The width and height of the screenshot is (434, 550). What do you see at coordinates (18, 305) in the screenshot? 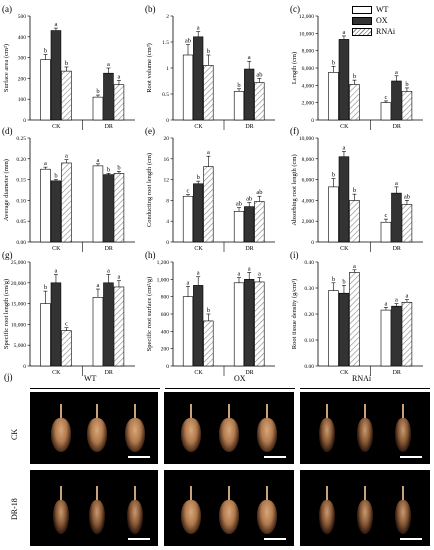
I see `y-tick-label: 15,000` at bounding box center [18, 305].